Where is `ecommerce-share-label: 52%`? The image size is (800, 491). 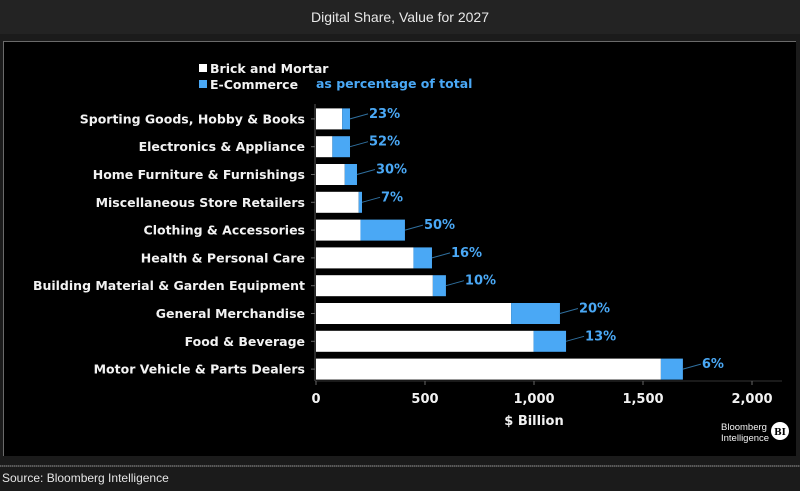
ecommerce-share-label: 52% is located at coordinates (384, 142).